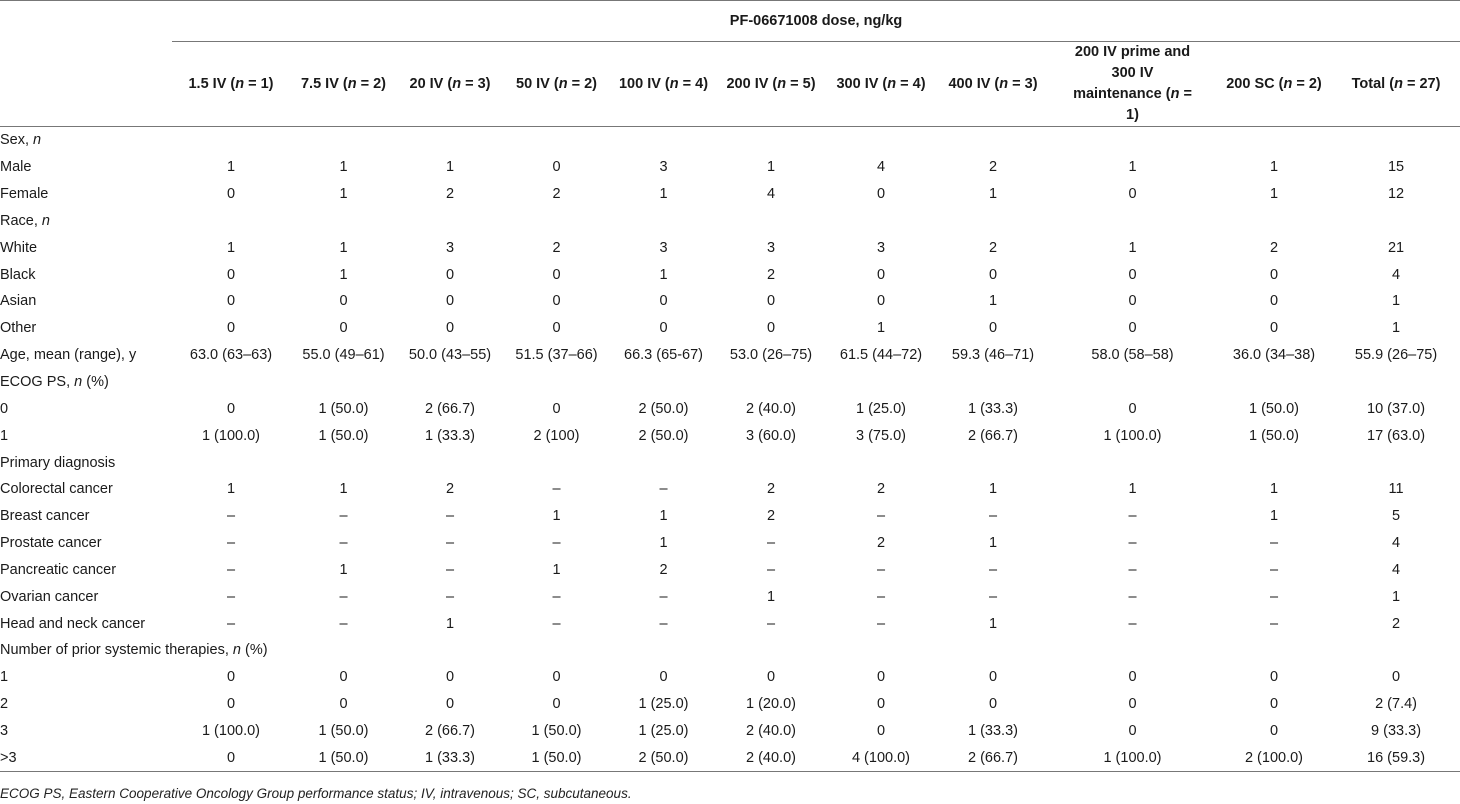 The width and height of the screenshot is (1460, 804). Describe the element at coordinates (86, 462) in the screenshot. I see `section-label: Primary diagnosis` at that location.